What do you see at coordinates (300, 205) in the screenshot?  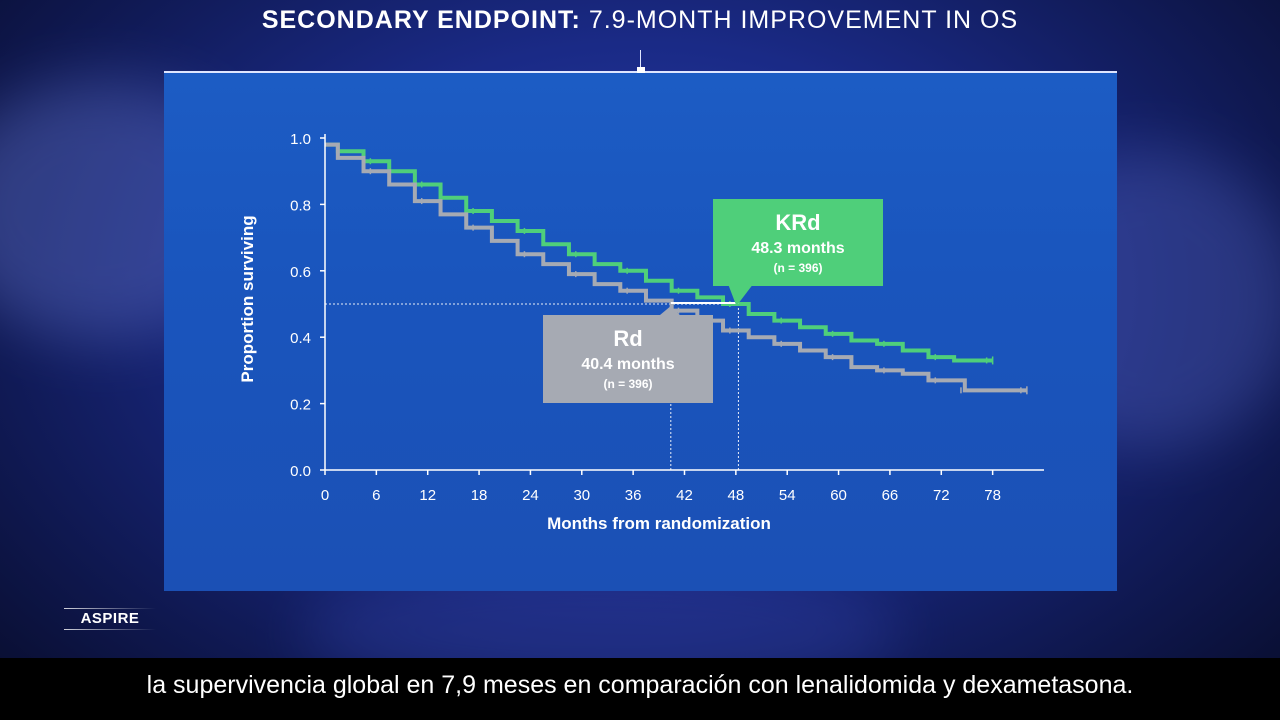 I see `y-tick-label: 0.8` at bounding box center [300, 205].